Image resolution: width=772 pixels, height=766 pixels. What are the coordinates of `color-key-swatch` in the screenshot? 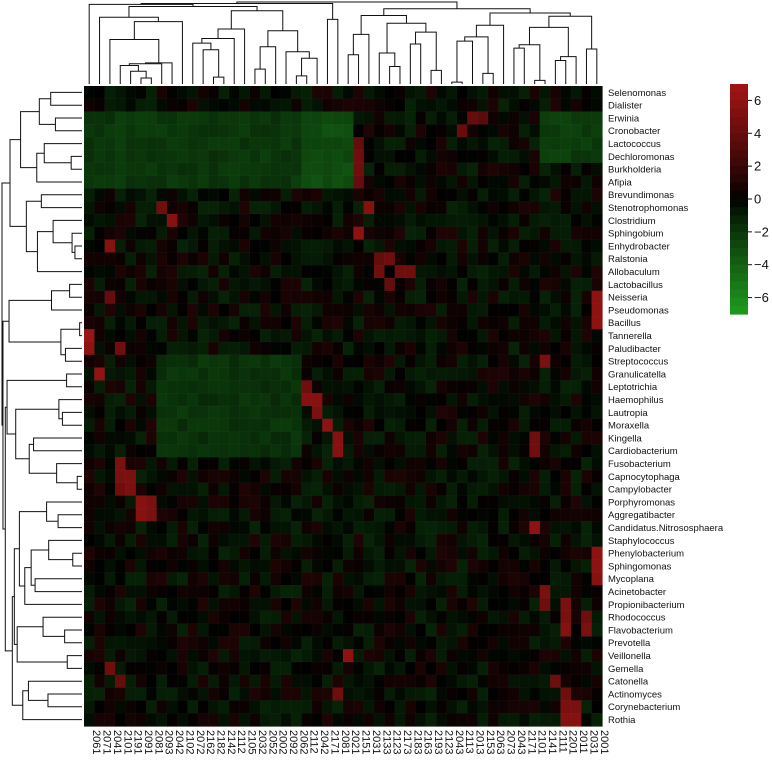 It's located at (739, 277).